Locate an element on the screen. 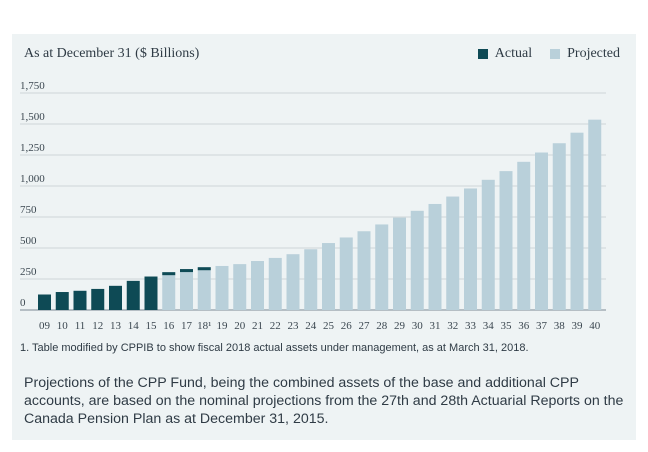 This screenshot has width=648, height=452. x-tick-label-10: 10 is located at coordinates (63, 326).